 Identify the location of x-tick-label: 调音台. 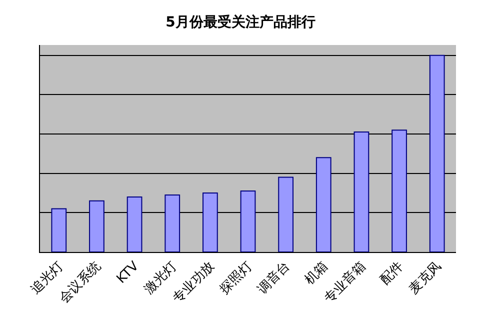
(274, 278).